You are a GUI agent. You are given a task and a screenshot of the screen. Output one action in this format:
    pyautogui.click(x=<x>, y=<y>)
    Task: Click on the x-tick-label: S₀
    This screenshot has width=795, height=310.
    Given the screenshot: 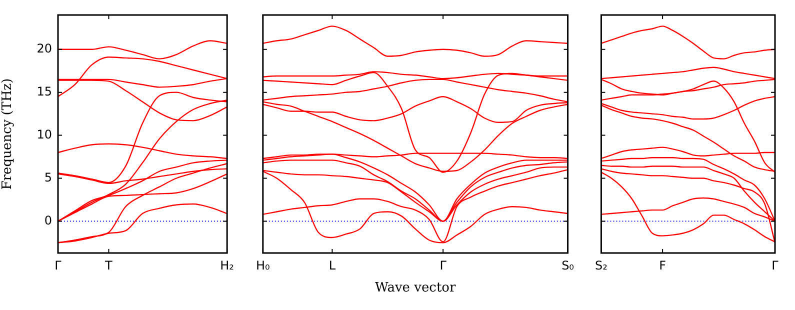 What is the action you would take?
    pyautogui.click(x=568, y=265)
    